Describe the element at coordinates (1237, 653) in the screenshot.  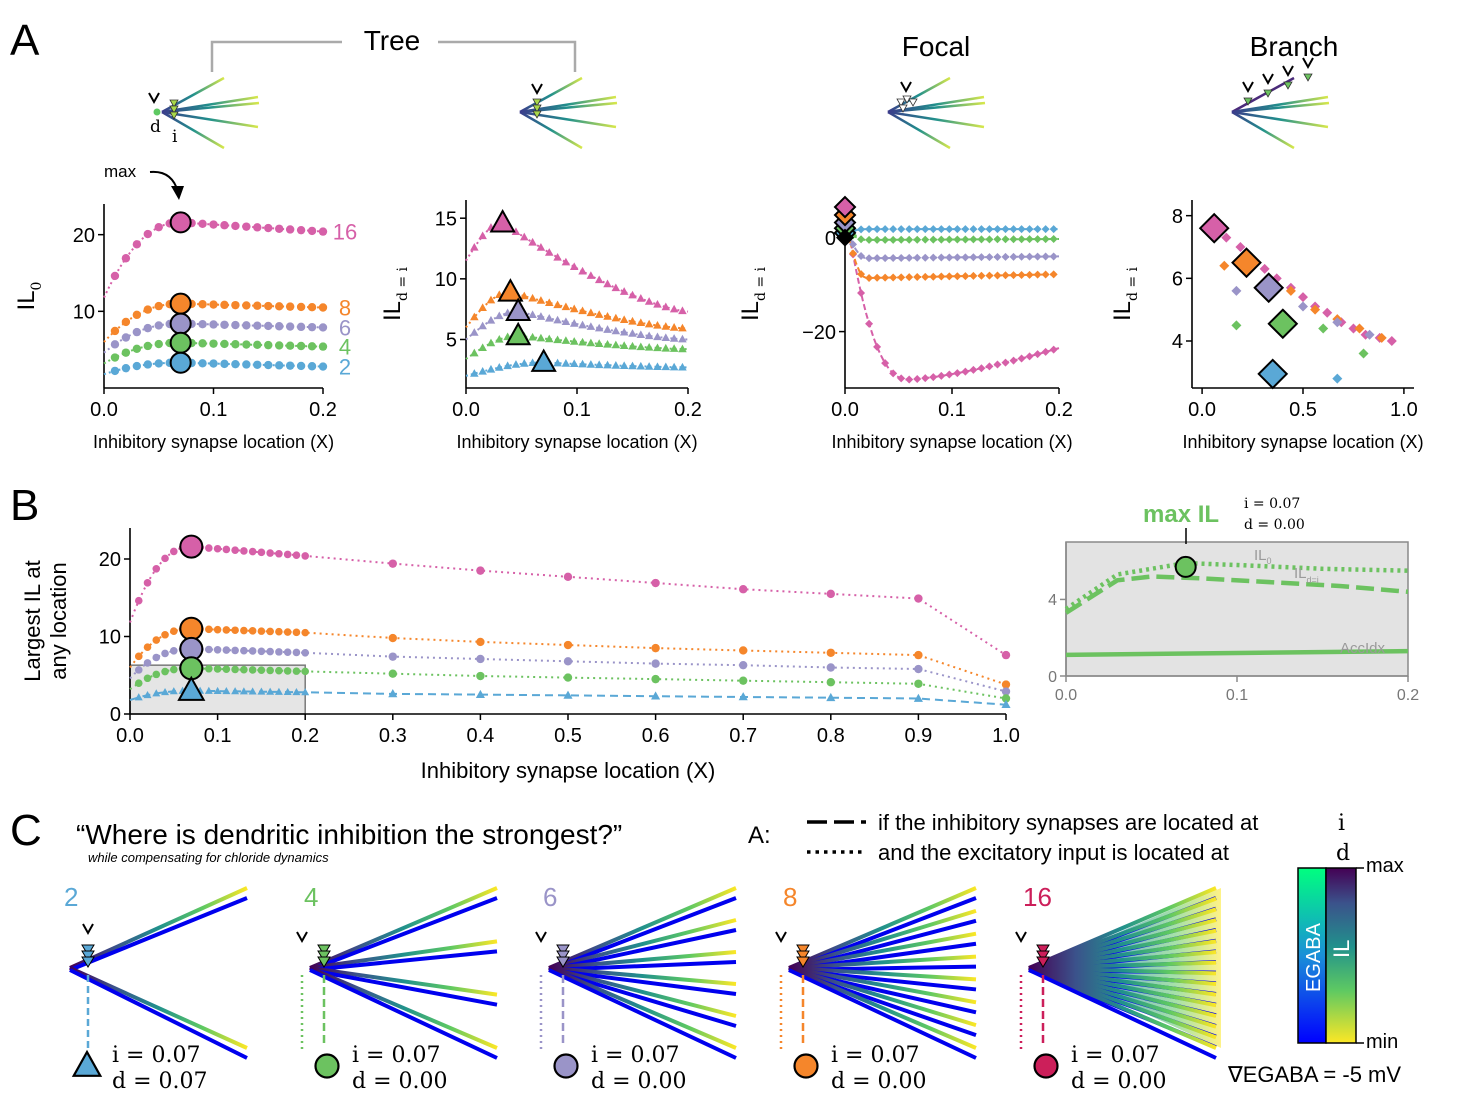
I see `inset-series-AccIdx` at that location.